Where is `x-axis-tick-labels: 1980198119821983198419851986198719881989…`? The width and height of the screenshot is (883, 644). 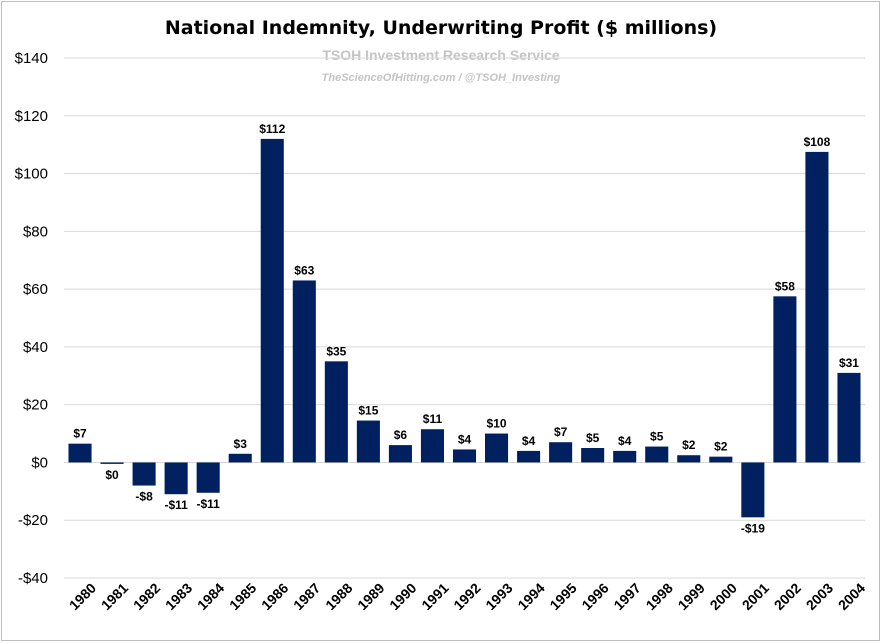 x-axis-tick-labels: 1980198119821983198419851986198719881989… is located at coordinates (467, 596).